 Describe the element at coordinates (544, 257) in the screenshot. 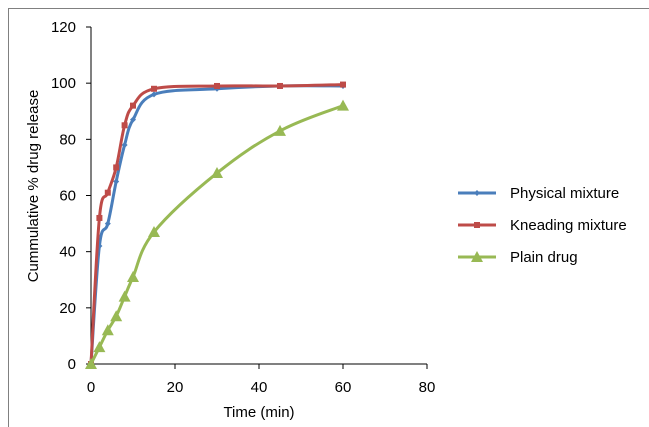

I see `legend-label-plain-drug: Plain drug` at that location.